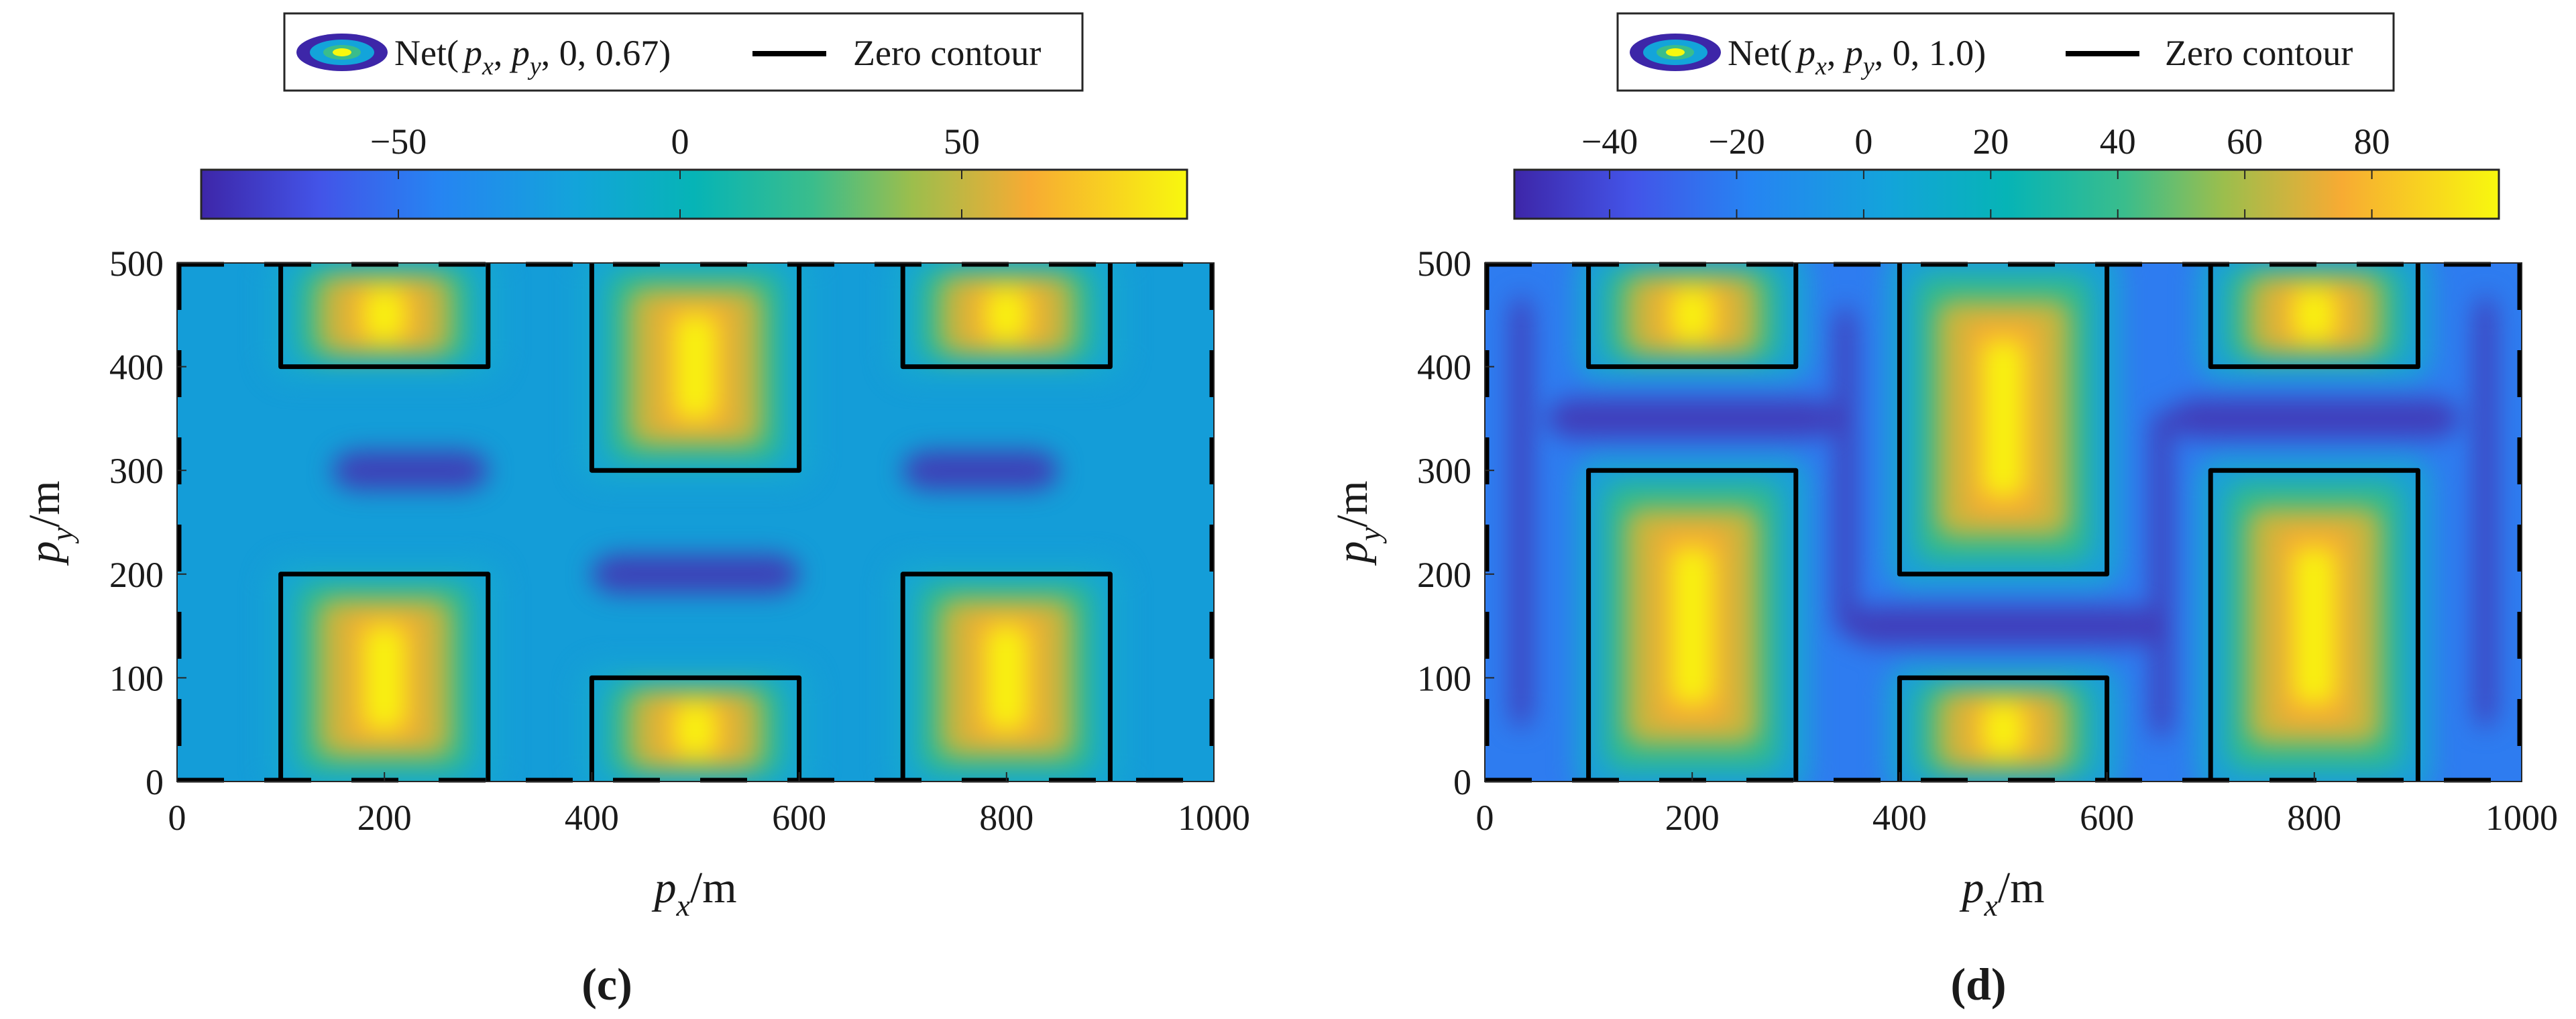 The width and height of the screenshot is (2576, 1019). Describe the element at coordinates (683, 52) in the screenshot. I see `legend-c: Net(px, py, 0, 0.67) Zero contour` at that location.